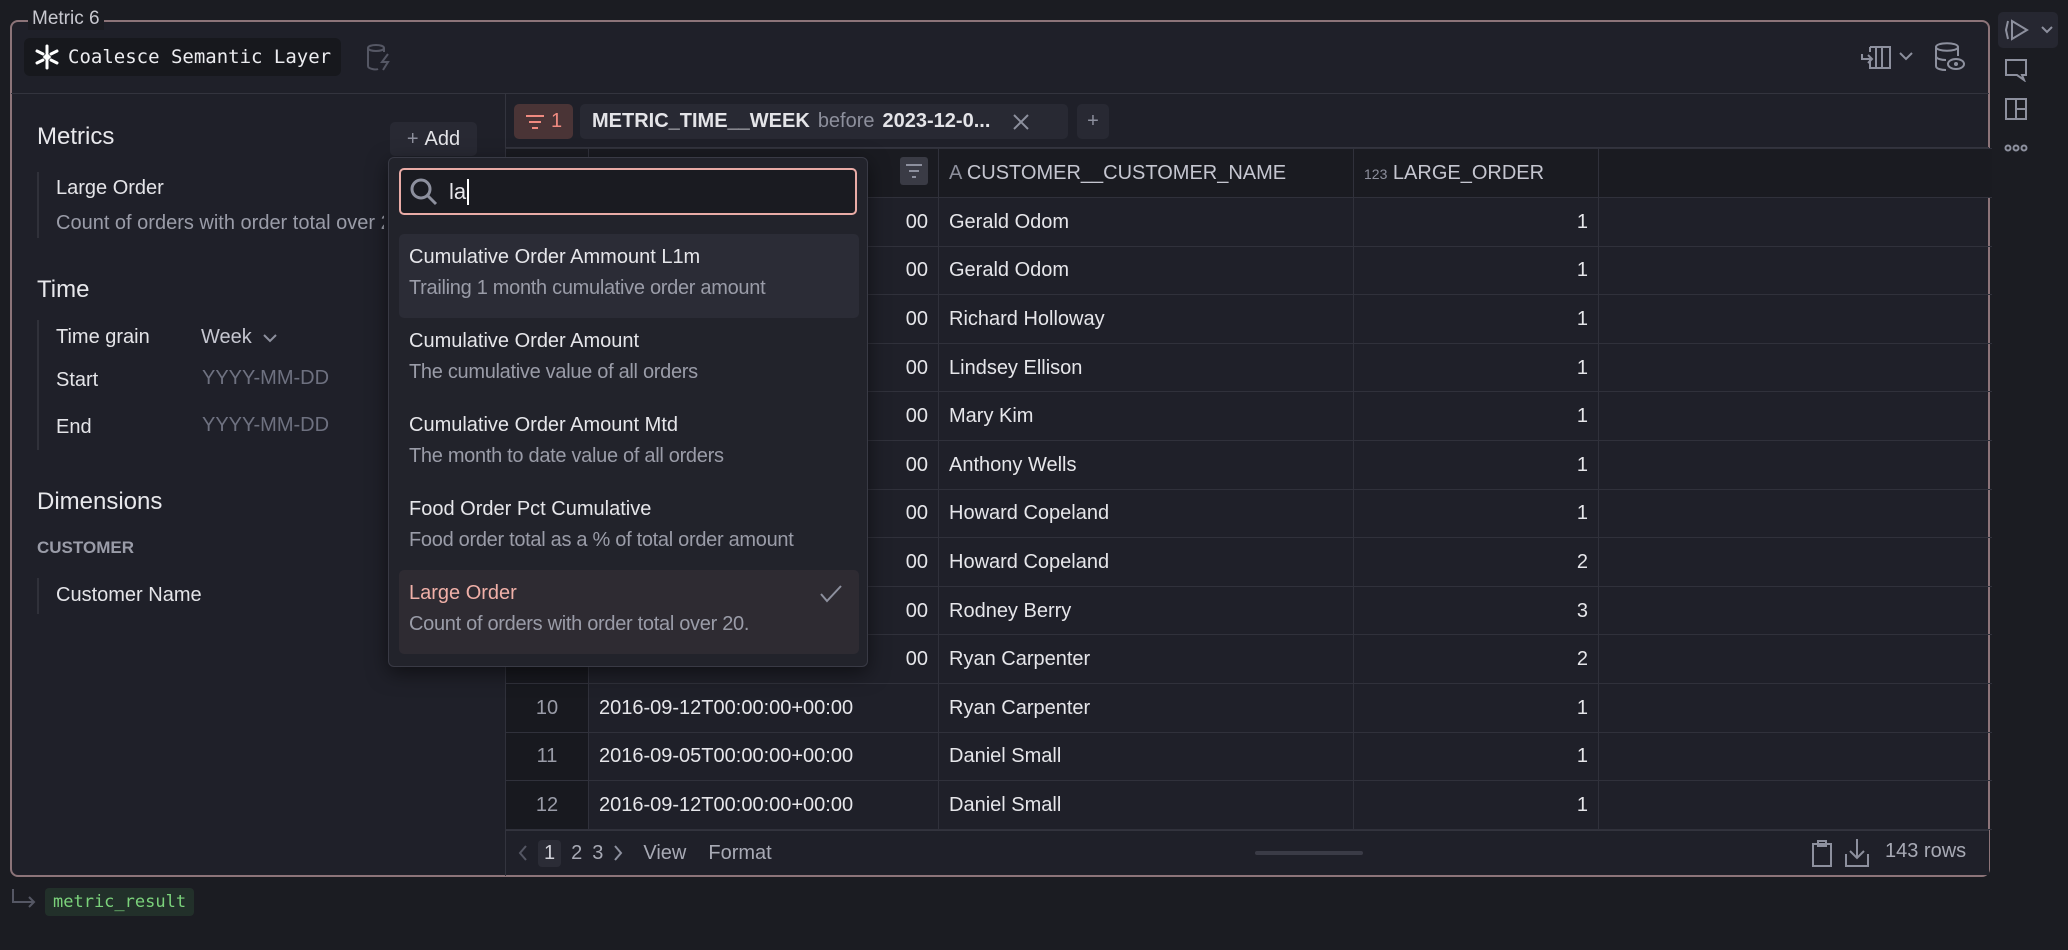 The height and width of the screenshot is (950, 2068). I want to click on output-variable: metric_result, so click(120, 902).